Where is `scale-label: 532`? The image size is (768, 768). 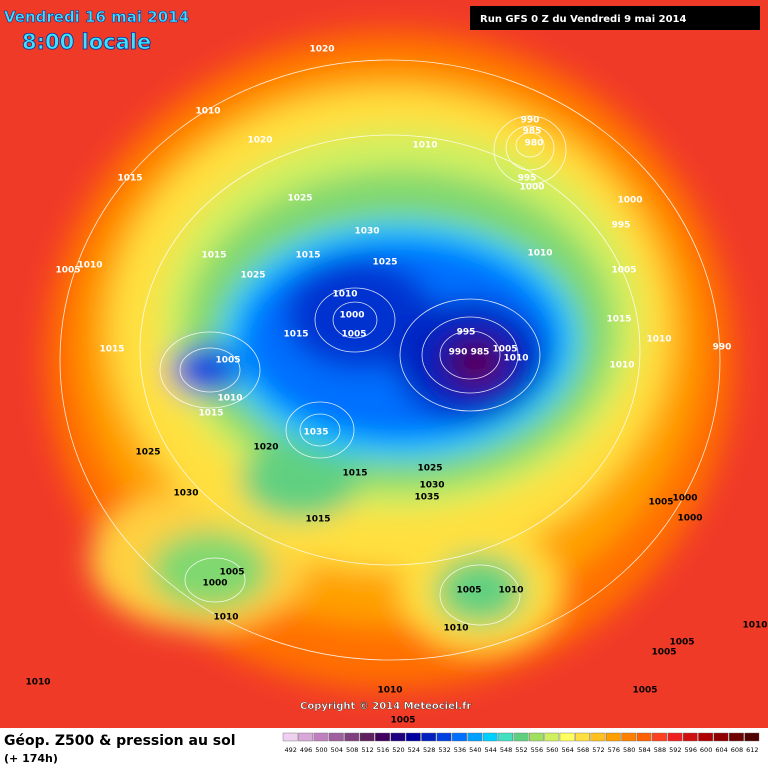 scale-label: 532 is located at coordinates (444, 750).